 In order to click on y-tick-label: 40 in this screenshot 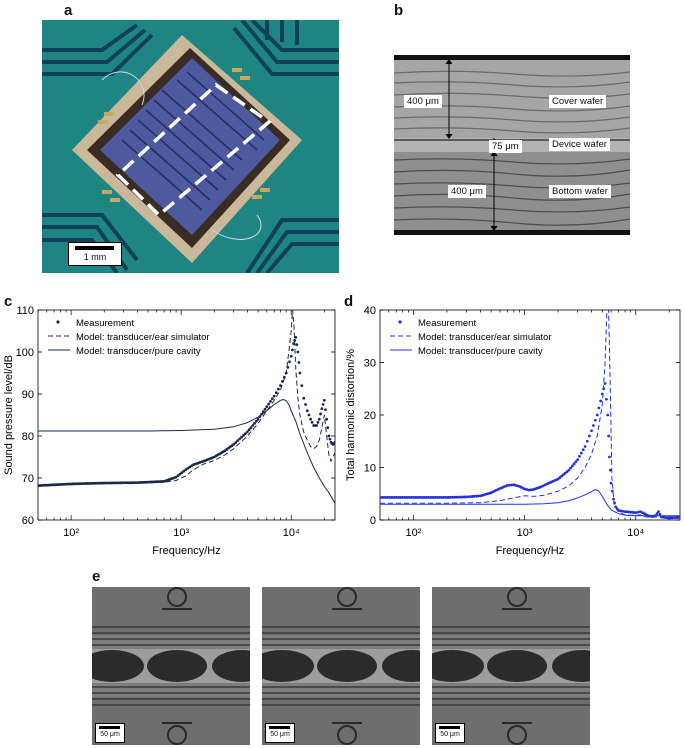, I will do `click(370, 311)`.